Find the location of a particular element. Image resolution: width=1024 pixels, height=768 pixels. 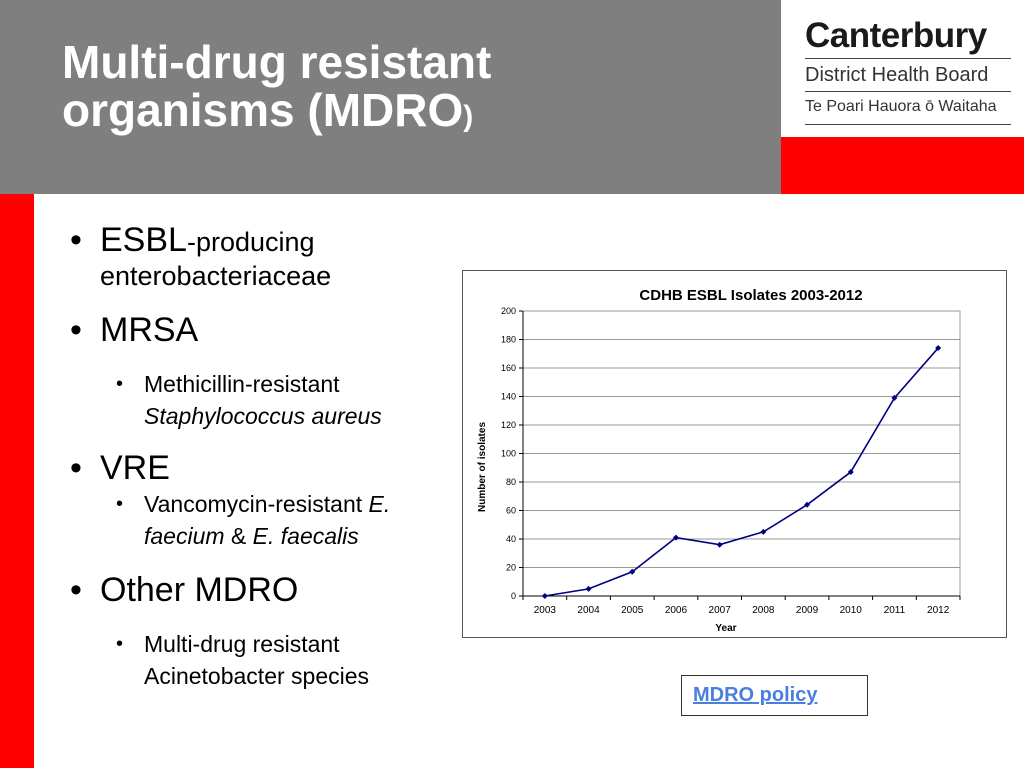

y-tick-label-80: 80 is located at coordinates (511, 482).